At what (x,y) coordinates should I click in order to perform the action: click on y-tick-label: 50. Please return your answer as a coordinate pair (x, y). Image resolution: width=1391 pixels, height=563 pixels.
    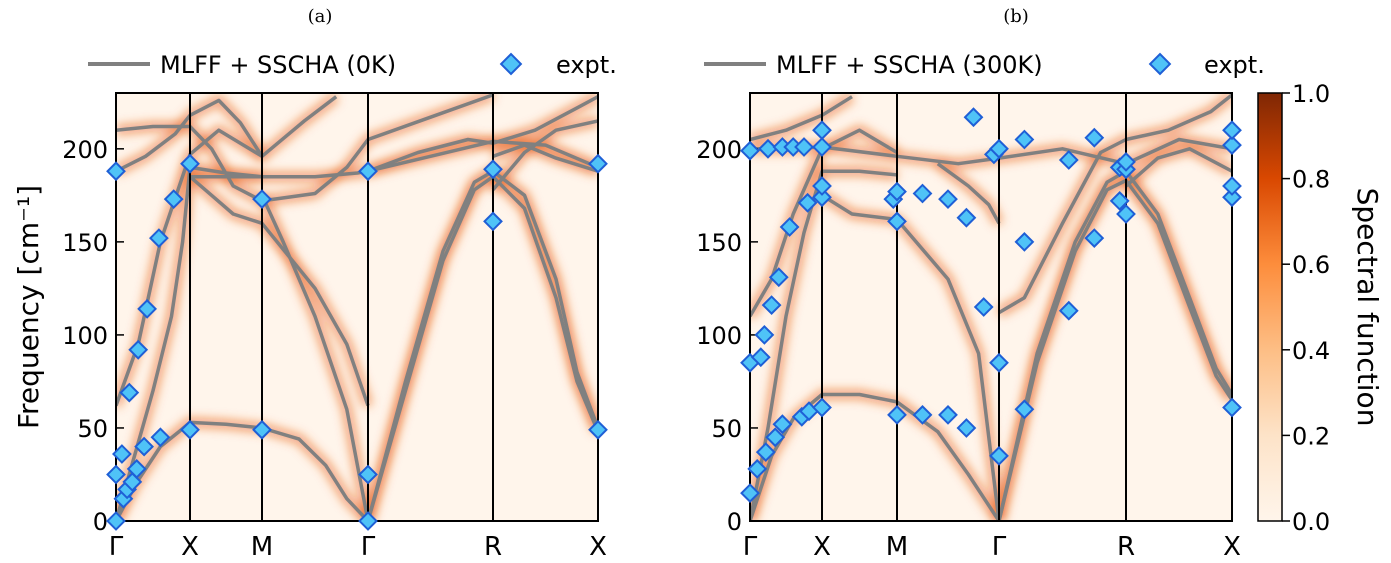
    Looking at the image, I should click on (726, 429).